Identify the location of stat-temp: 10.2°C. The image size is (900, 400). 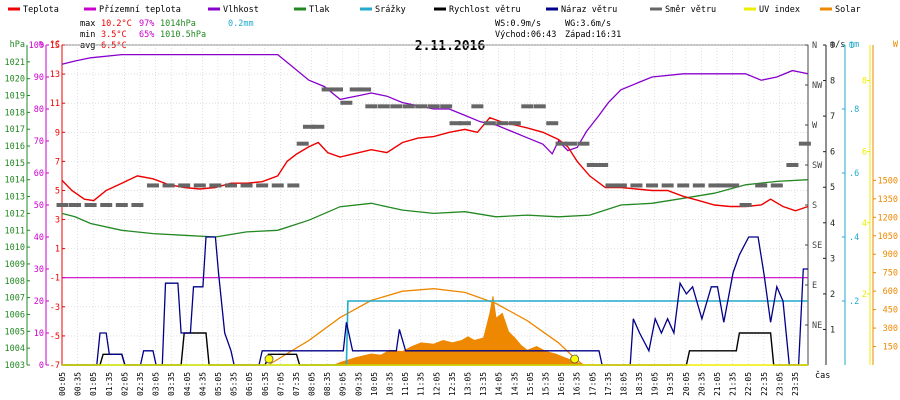
(116, 24).